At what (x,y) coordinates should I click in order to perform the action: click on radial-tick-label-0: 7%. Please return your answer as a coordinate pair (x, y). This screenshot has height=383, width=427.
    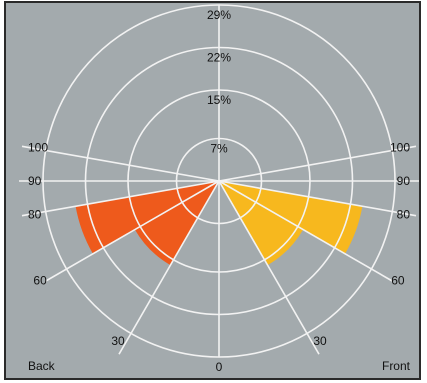
    Looking at the image, I should click on (219, 149).